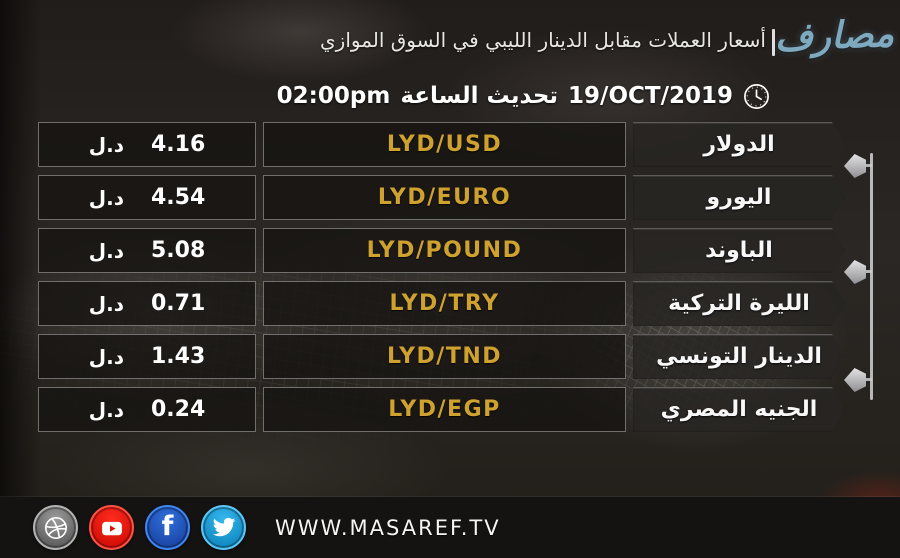 This screenshot has width=900, height=558. What do you see at coordinates (388, 527) in the screenshot?
I see `website-url: WWW.MASAREF.TV` at bounding box center [388, 527].